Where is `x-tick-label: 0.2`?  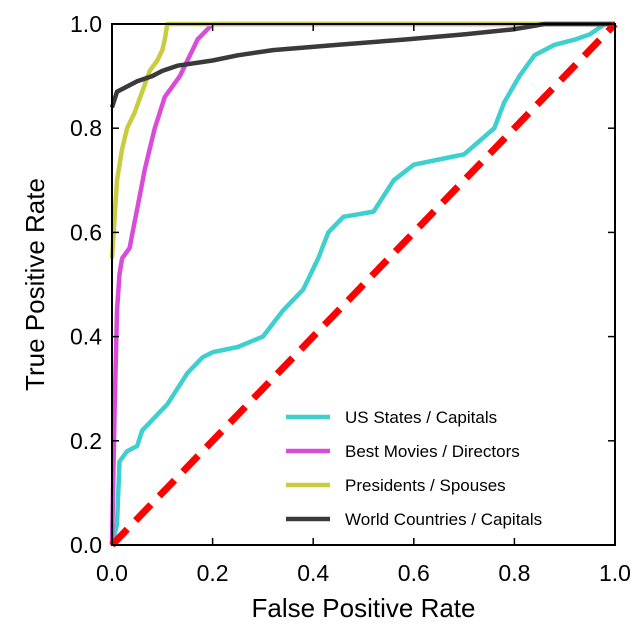 x-tick-label: 0.2 is located at coordinates (213, 573).